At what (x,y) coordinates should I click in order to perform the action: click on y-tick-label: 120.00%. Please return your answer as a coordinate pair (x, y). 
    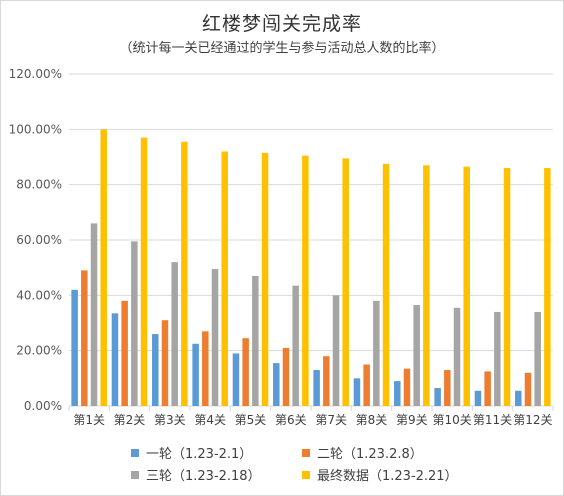
    Looking at the image, I should click on (35, 74).